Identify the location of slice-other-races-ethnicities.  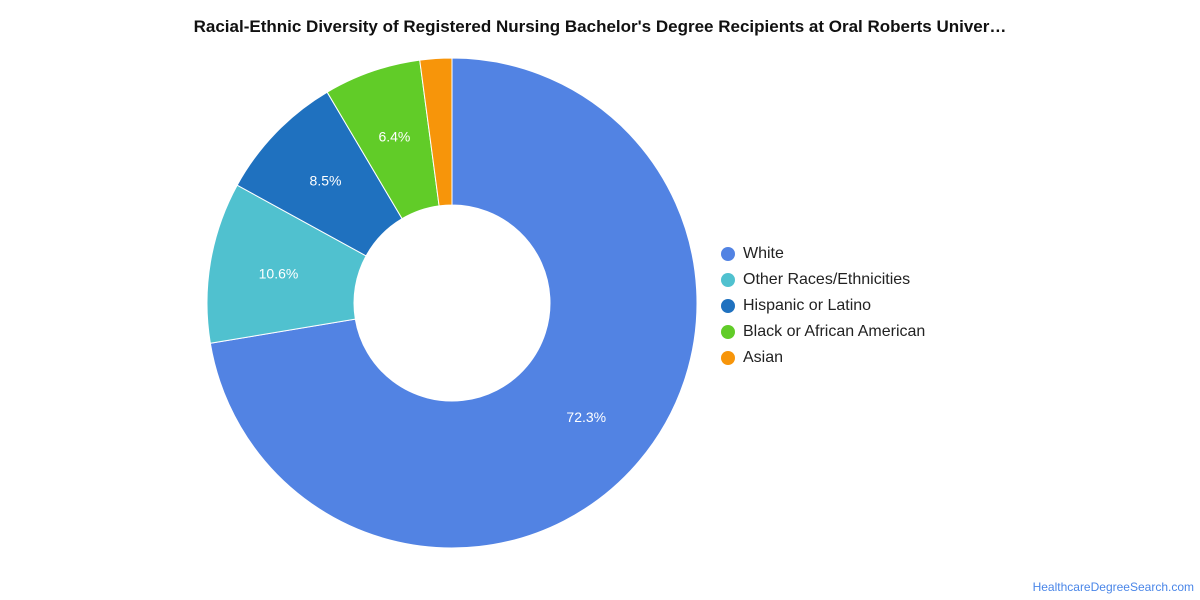
(286, 264).